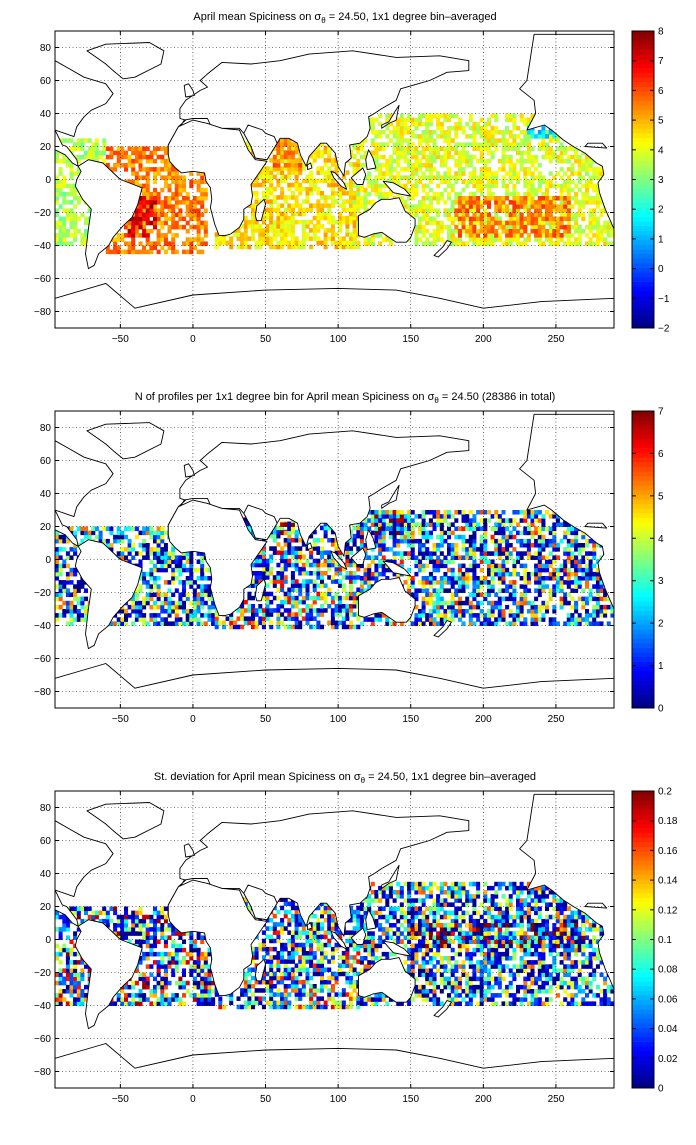 The width and height of the screenshot is (696, 1145). I want to click on x-tick-label: 50, so click(266, 339).